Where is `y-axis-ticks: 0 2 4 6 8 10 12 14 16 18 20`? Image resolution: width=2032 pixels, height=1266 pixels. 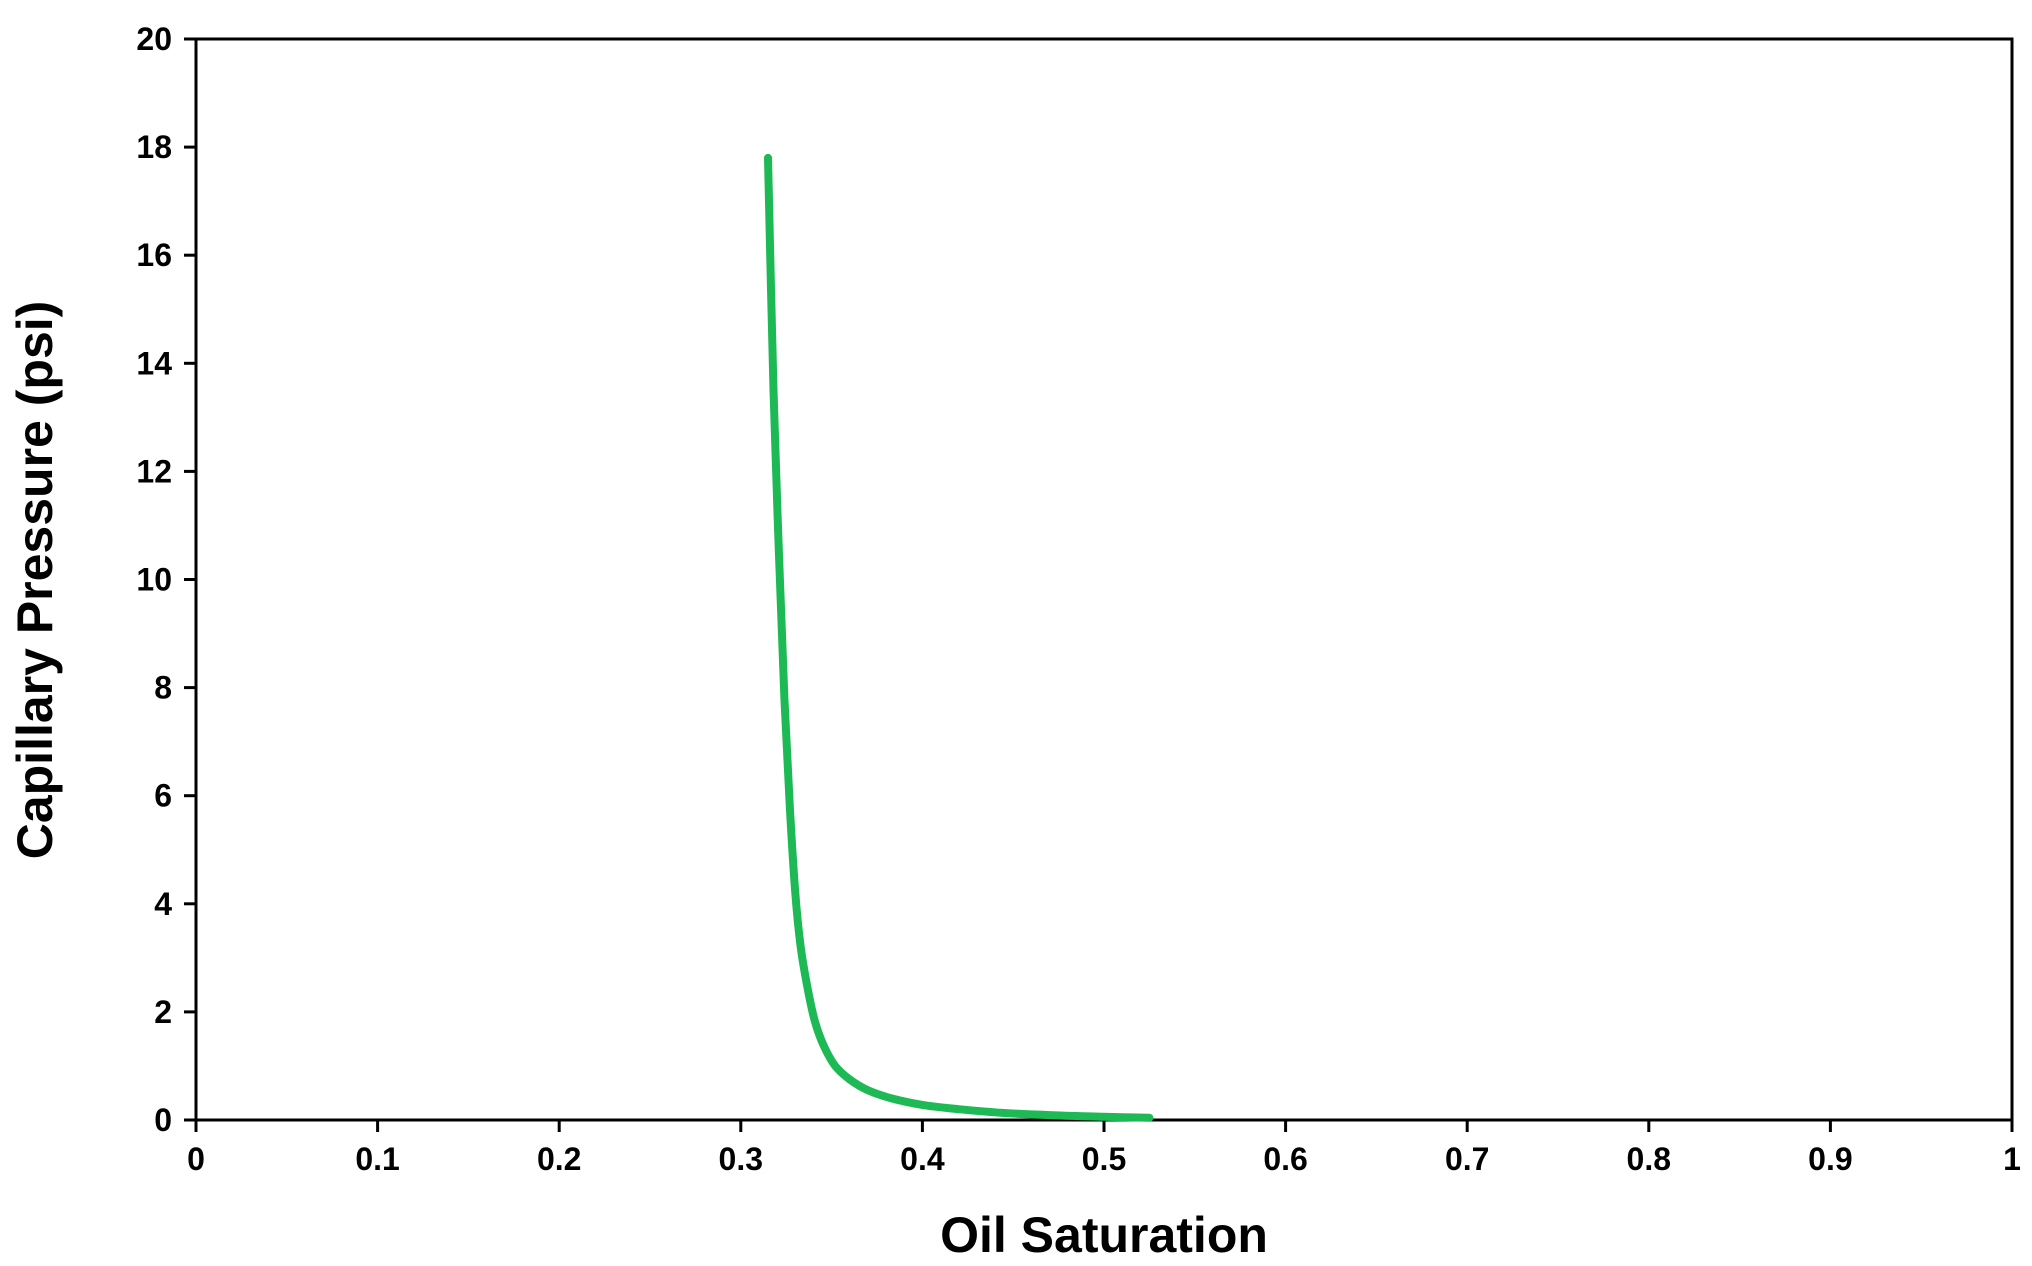 y-axis-ticks: 0 2 4 6 8 10 12 14 16 18 20 is located at coordinates (166, 579).